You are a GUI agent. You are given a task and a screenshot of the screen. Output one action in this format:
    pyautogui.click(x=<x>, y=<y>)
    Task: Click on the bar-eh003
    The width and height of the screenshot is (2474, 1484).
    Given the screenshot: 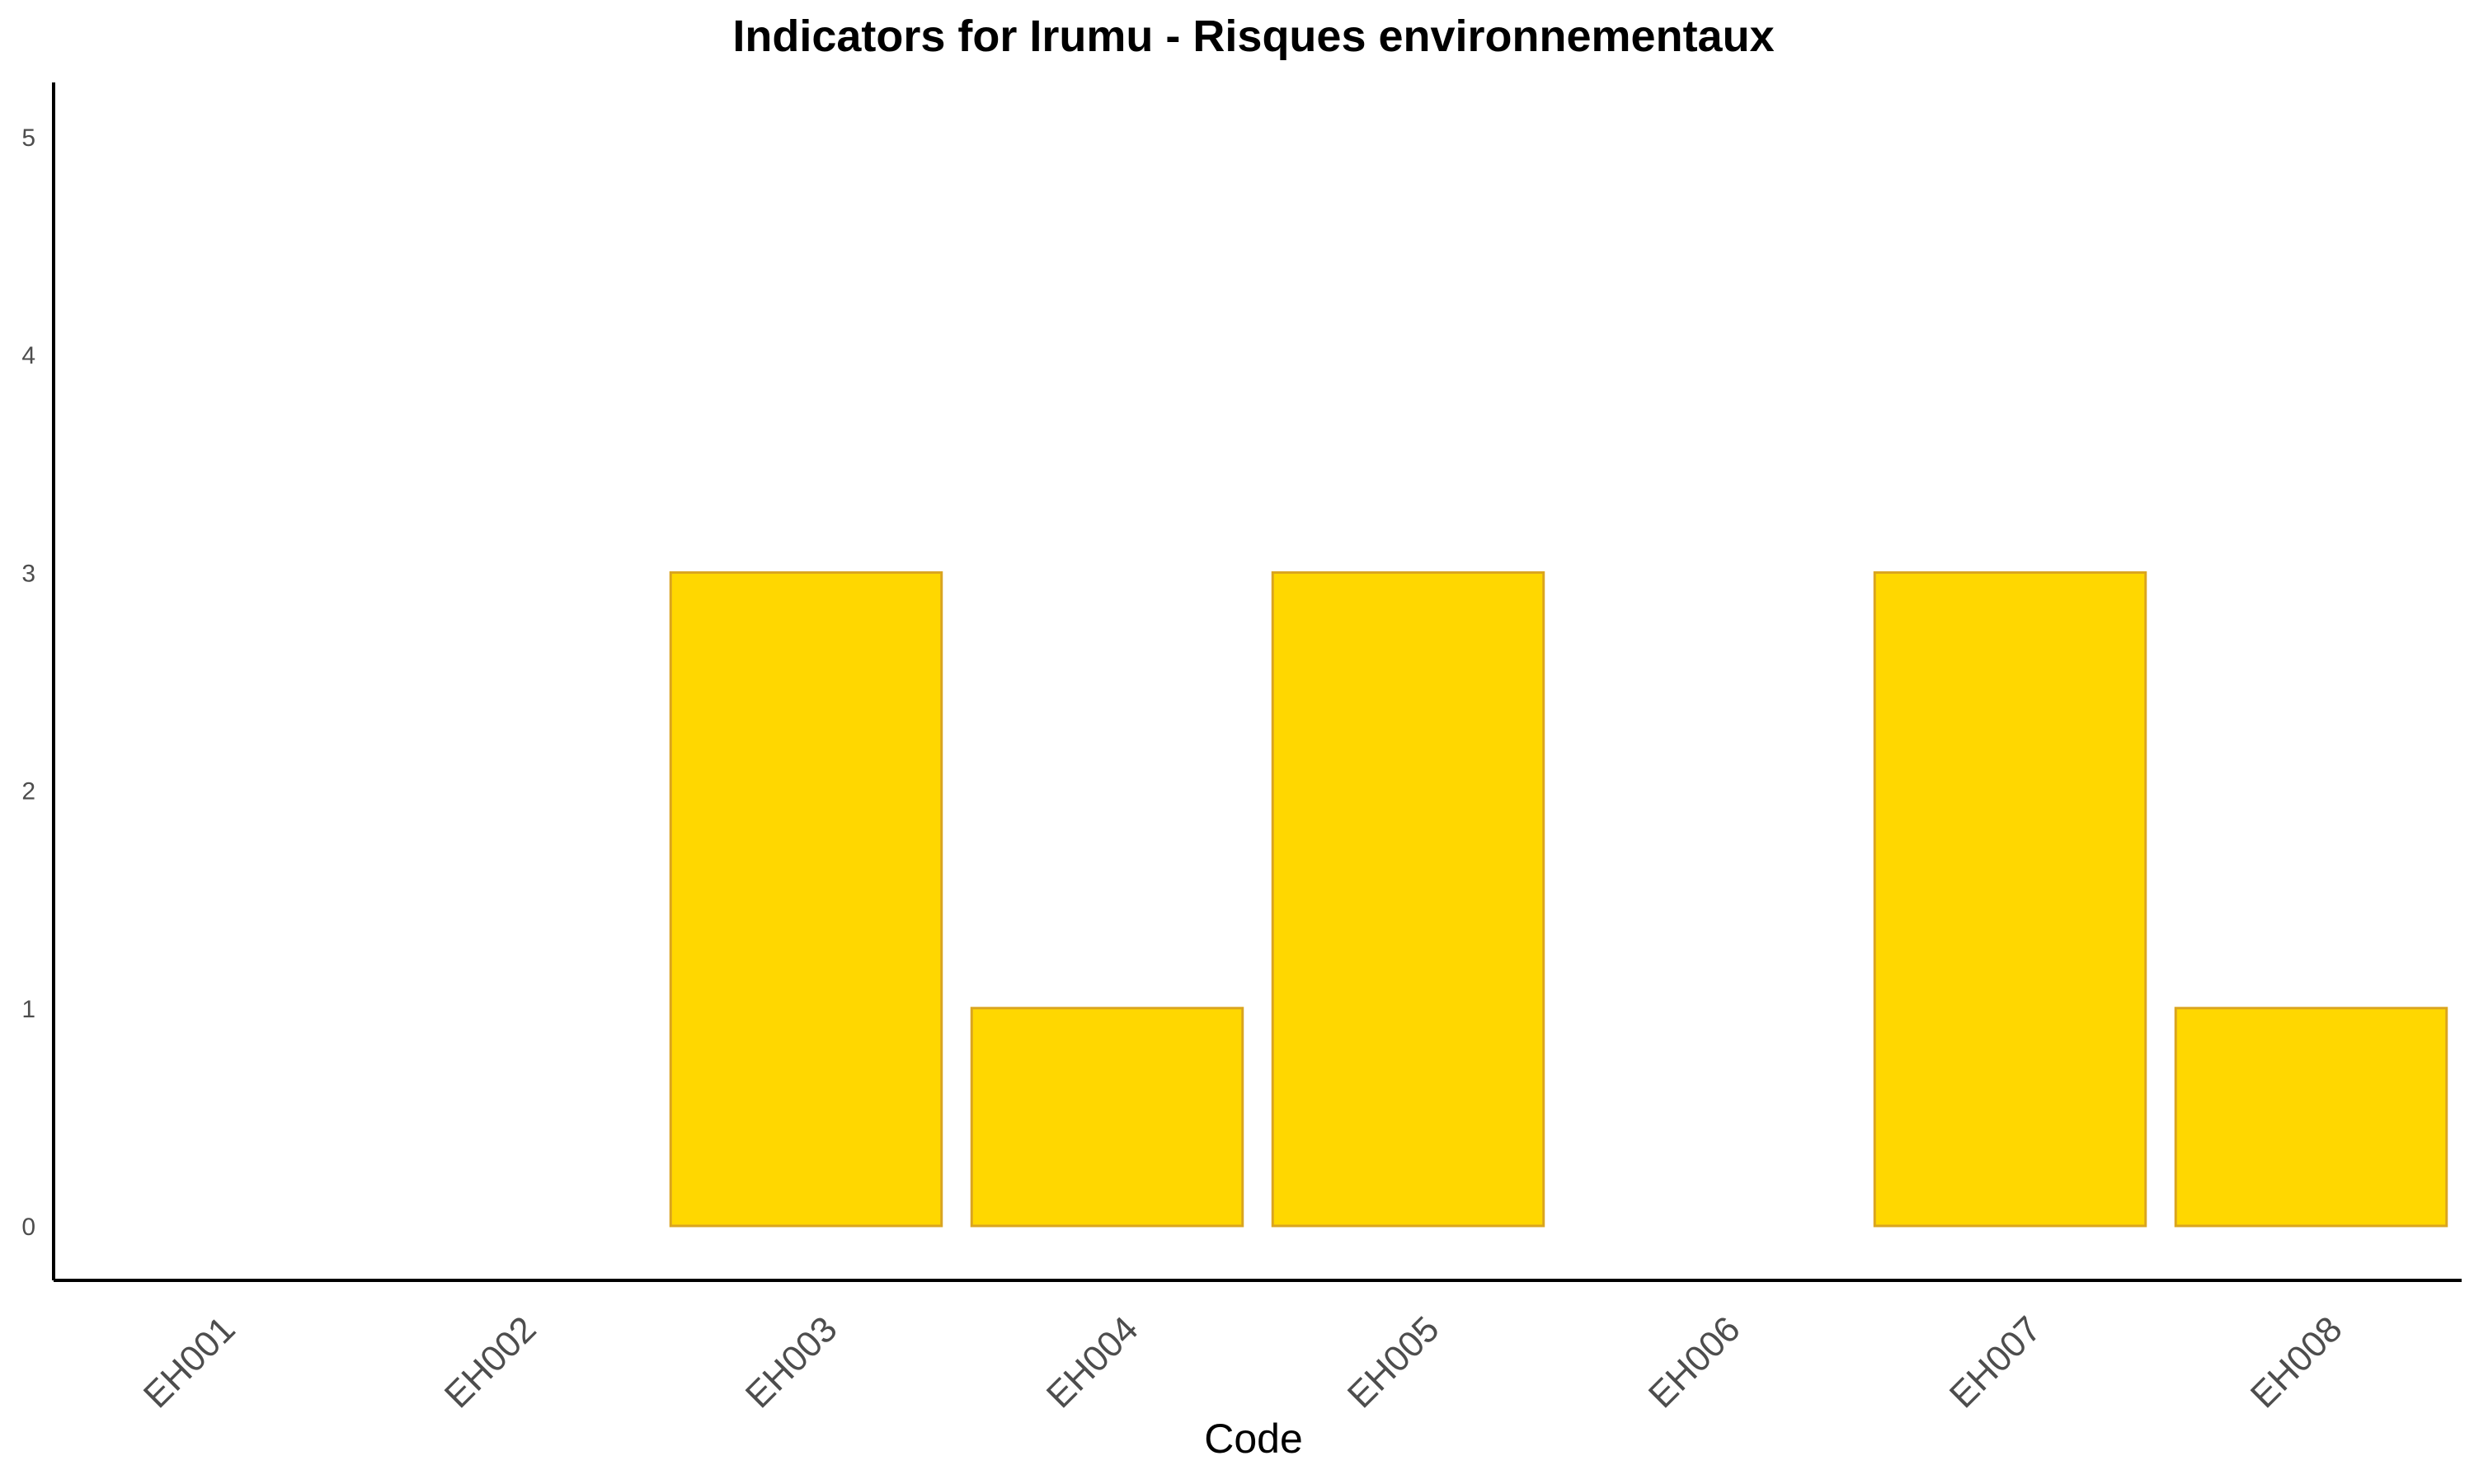 What is the action you would take?
    pyautogui.click(x=806, y=899)
    